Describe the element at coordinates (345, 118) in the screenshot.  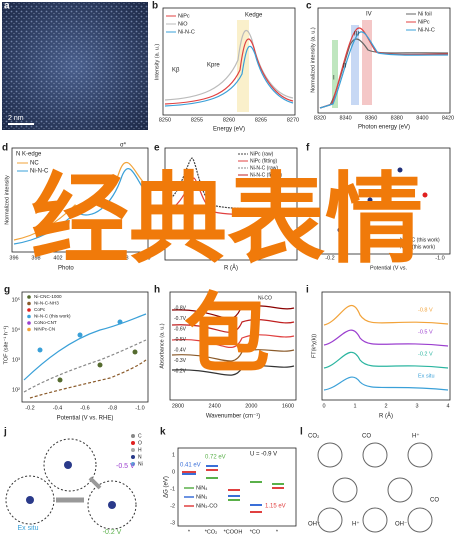
I see `x-tick-label: 8340` at that location.